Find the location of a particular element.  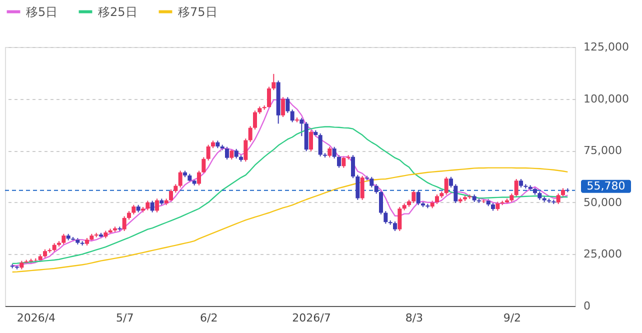

y-tick-label: 100,000 is located at coordinates (606, 99).